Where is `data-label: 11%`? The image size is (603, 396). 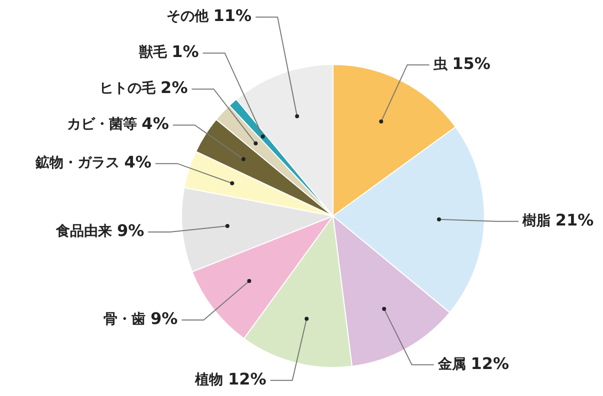 data-label: 11% is located at coordinates (232, 16).